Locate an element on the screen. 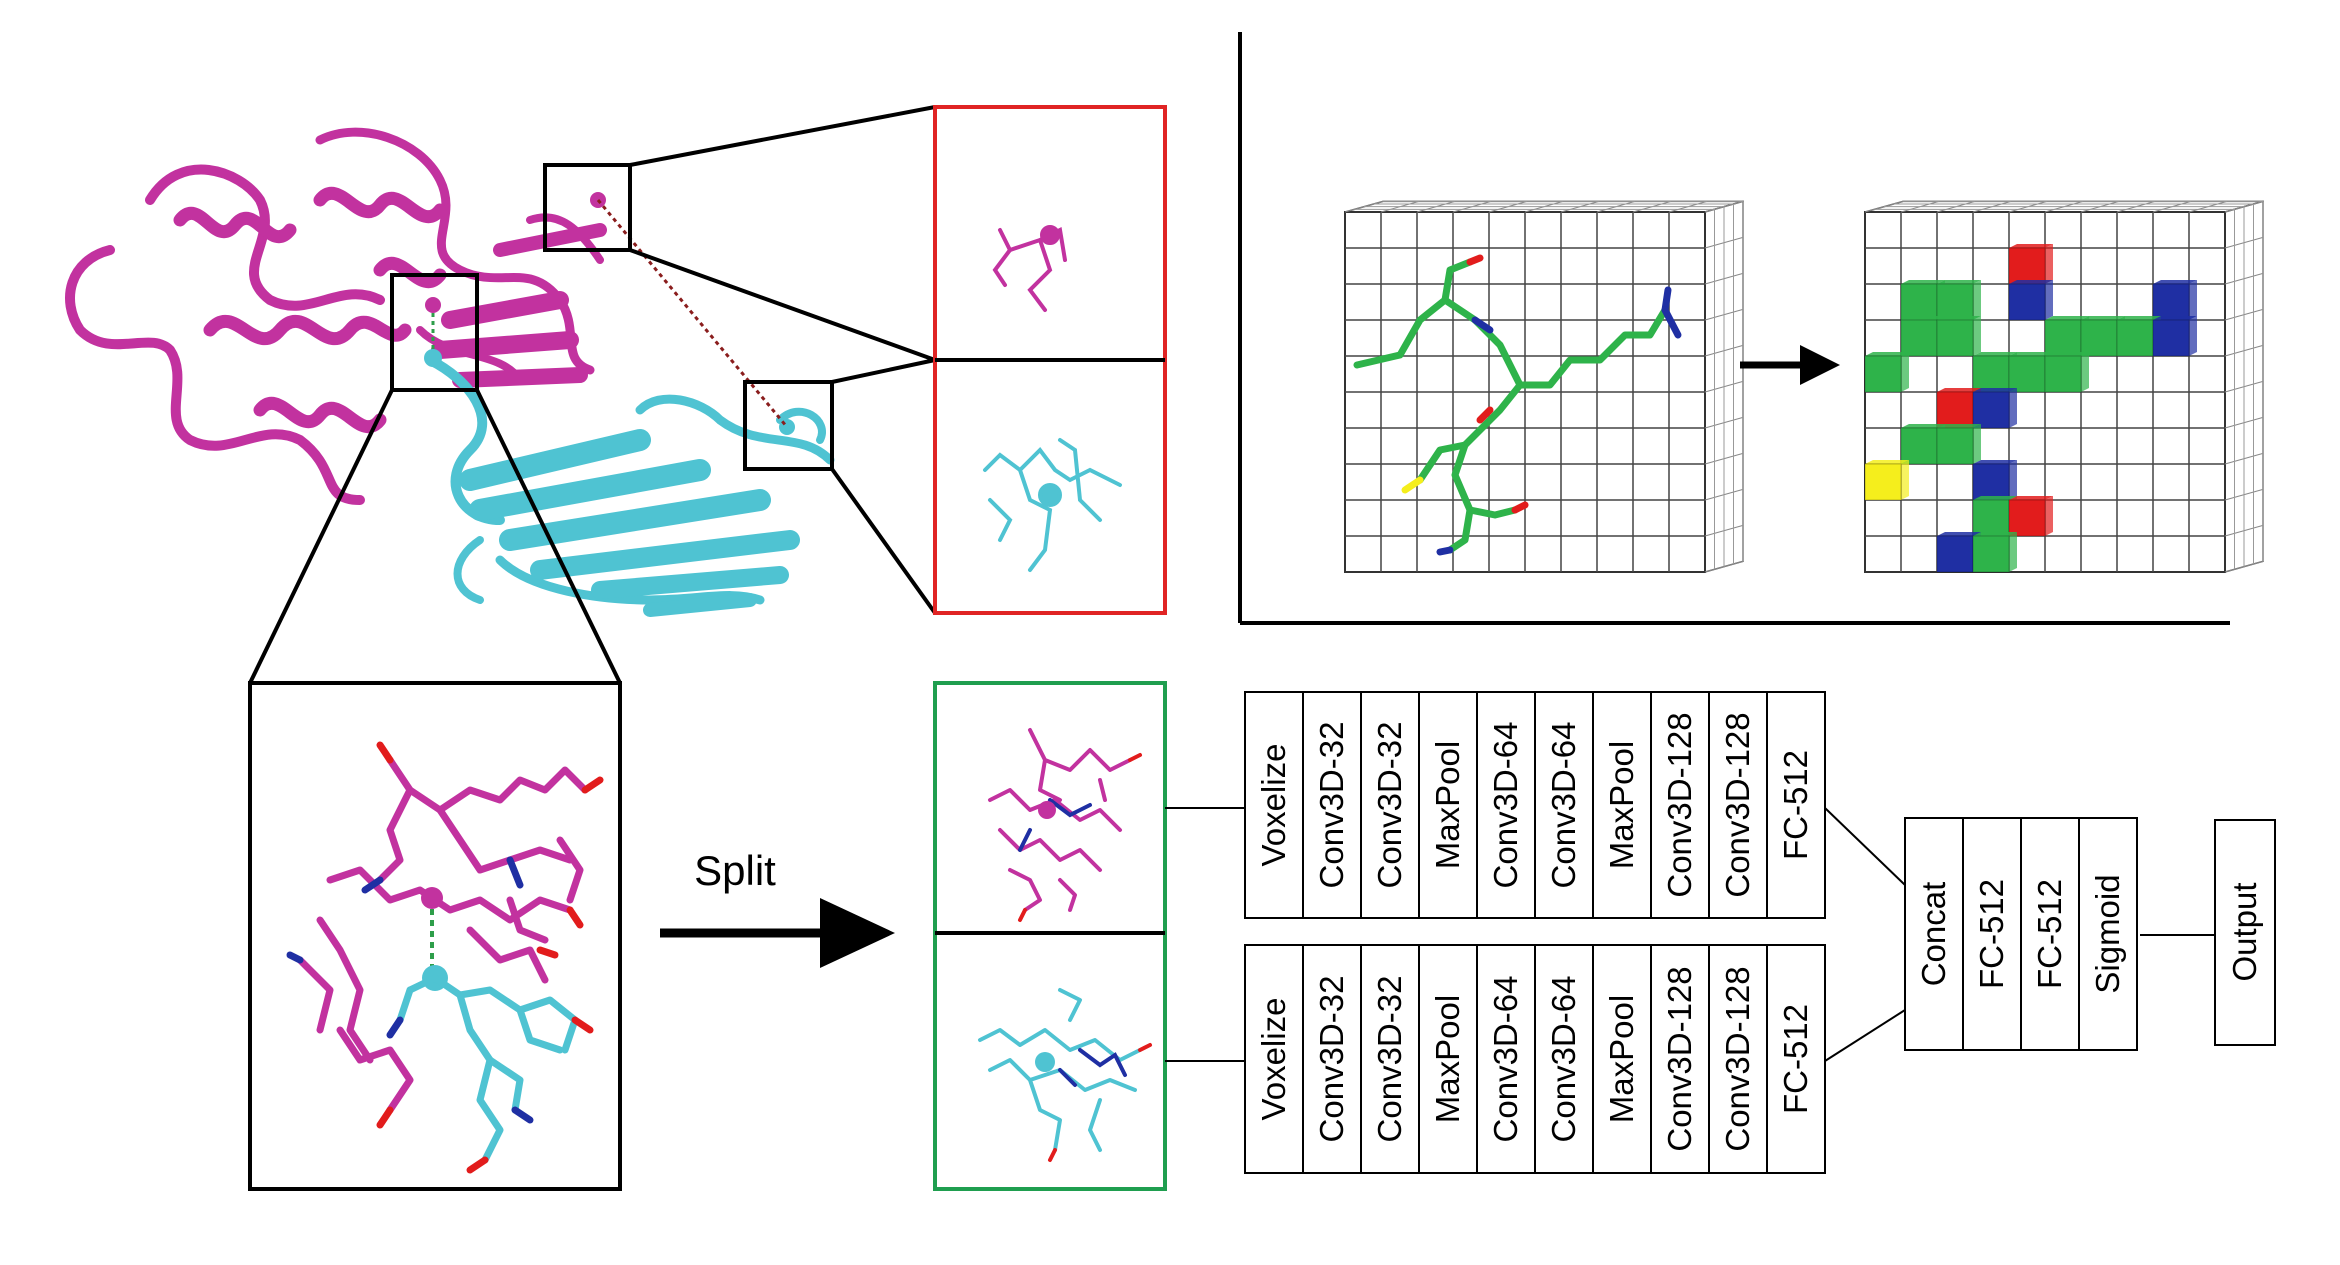 Image resolution: width=2340 pixels, height=1265 pixels. voxel-cells is located at coordinates (2030, 408).